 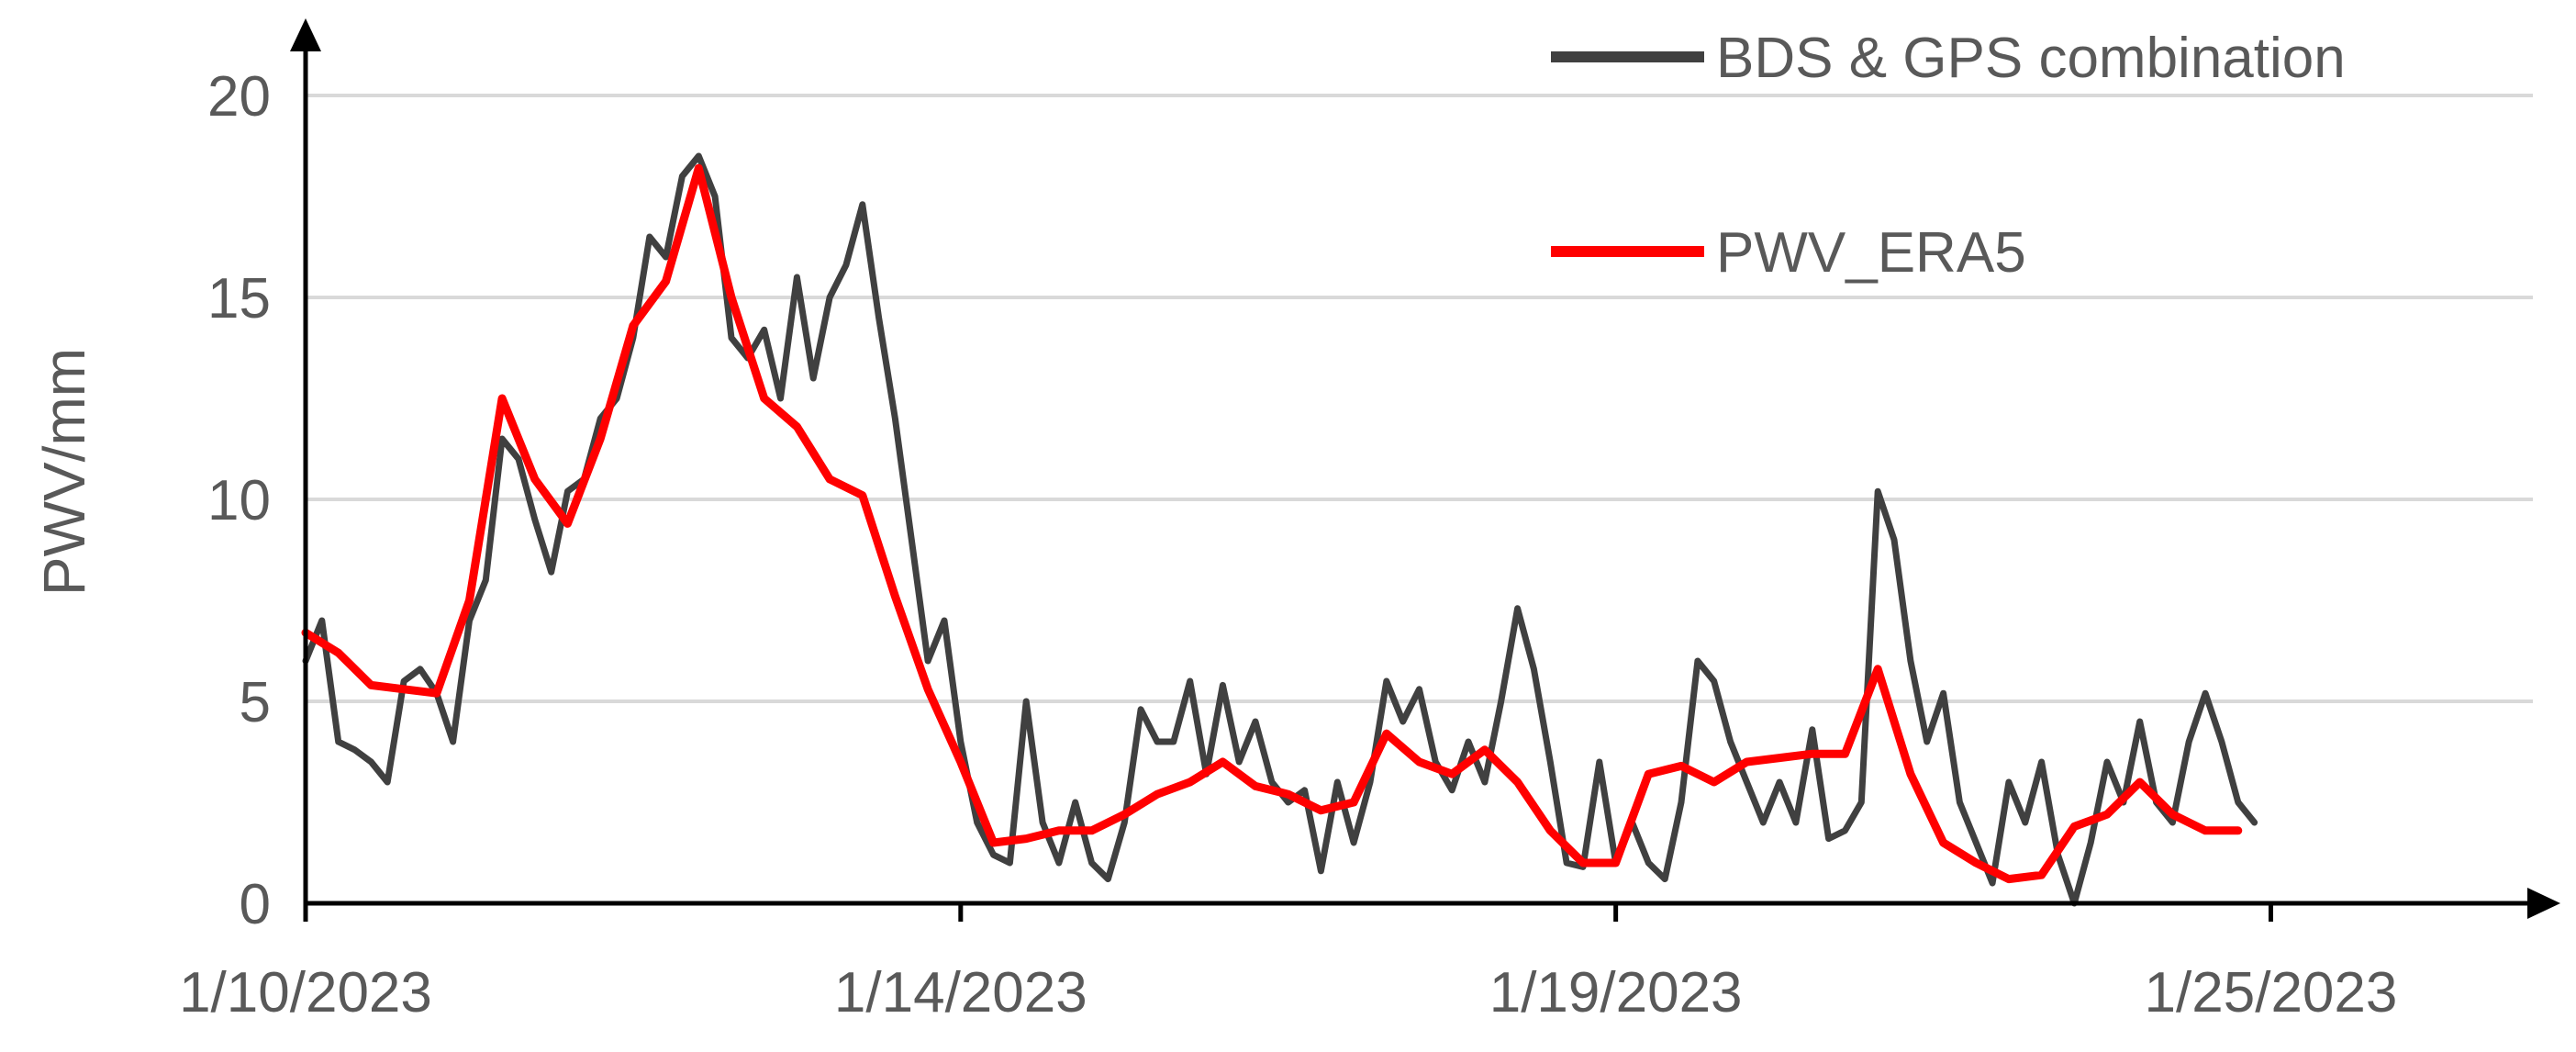 What do you see at coordinates (1616, 993) in the screenshot?
I see `x-tick-label-2: 1/19/2023` at bounding box center [1616, 993].